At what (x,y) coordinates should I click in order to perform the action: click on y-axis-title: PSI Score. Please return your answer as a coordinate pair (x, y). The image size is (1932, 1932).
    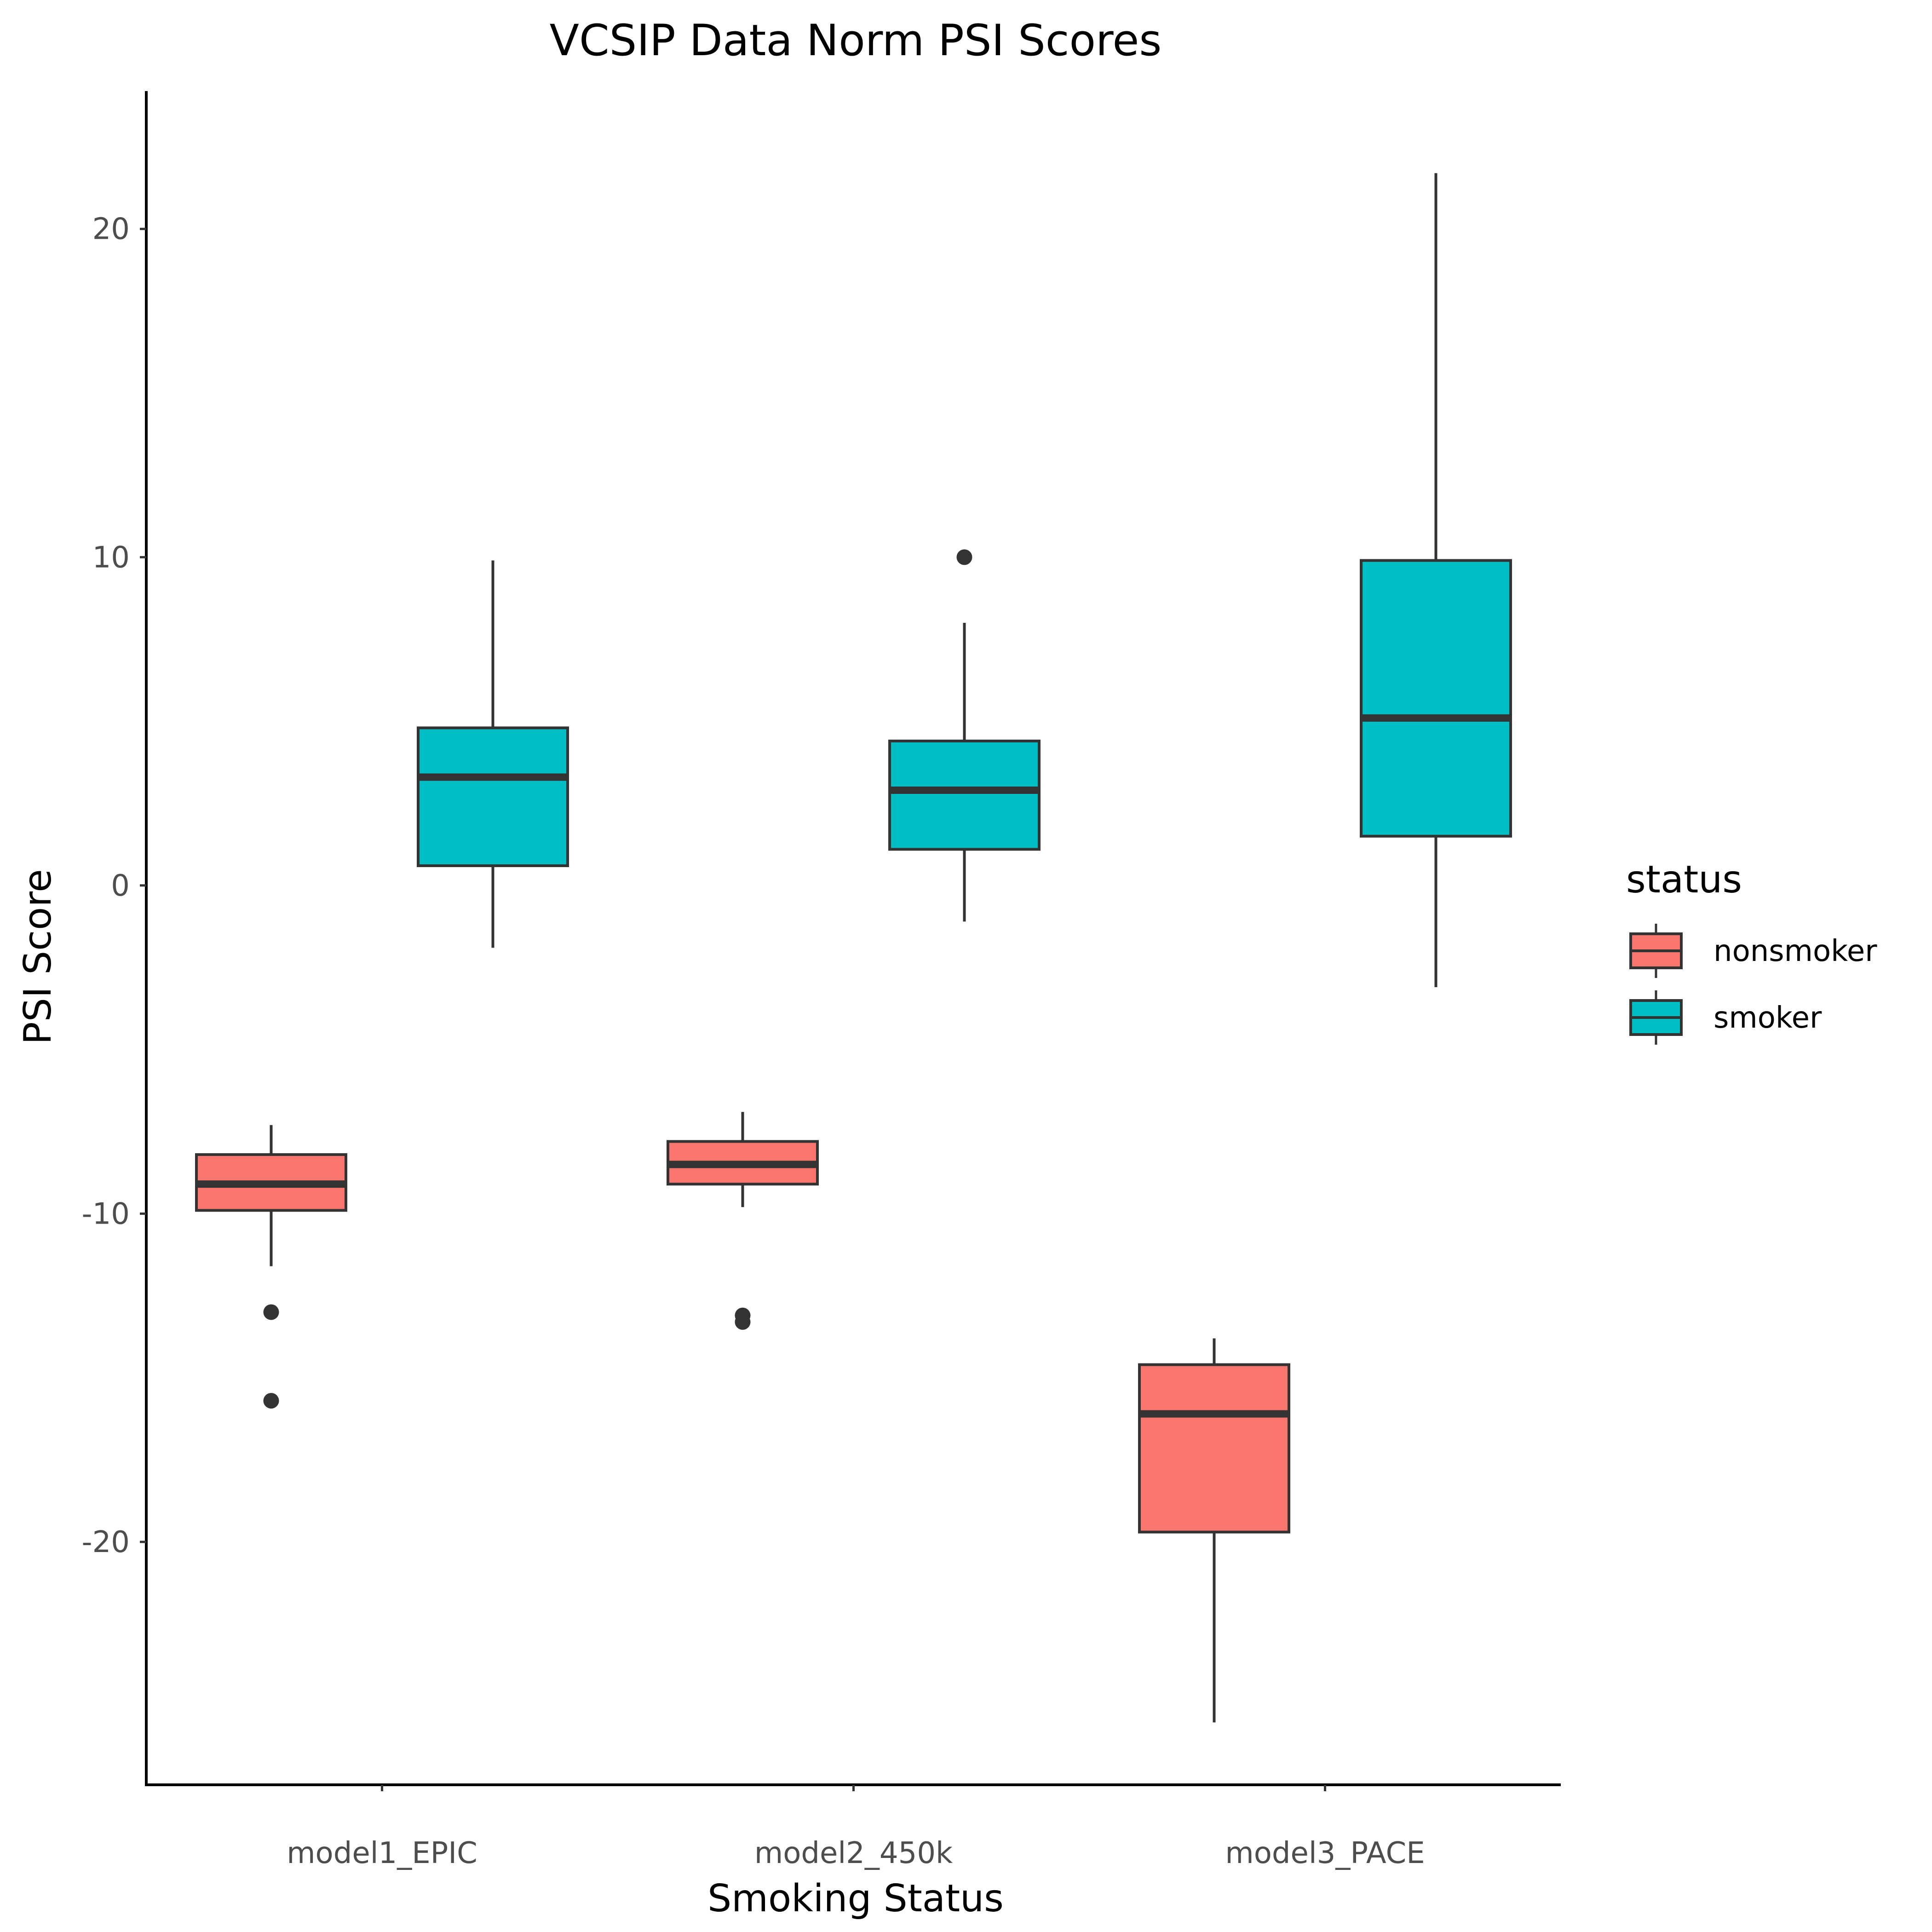
    Looking at the image, I should click on (38, 956).